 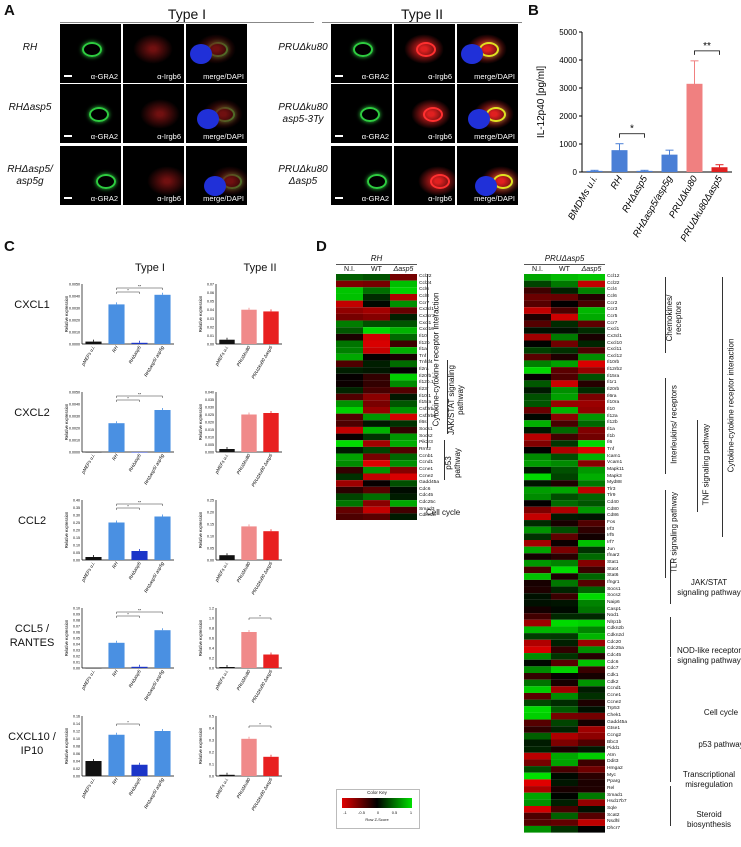 I want to click on y-tick-label: 2000, so click(x=568, y=116).